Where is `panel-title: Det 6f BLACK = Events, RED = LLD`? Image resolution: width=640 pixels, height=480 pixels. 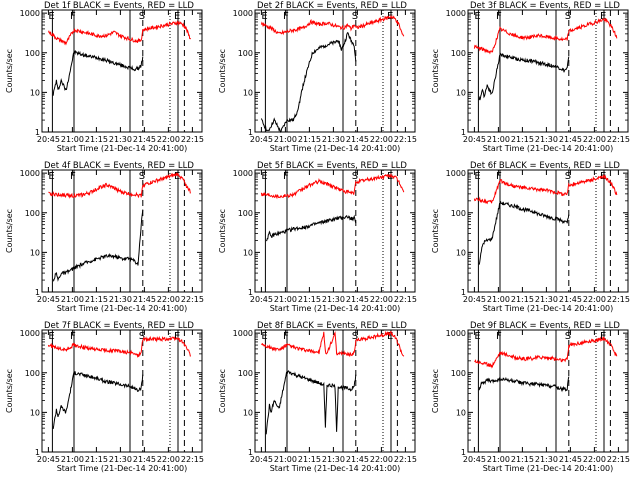
panel-title: Det 6f BLACK = Events, RED = LLD is located at coordinates (545, 166).